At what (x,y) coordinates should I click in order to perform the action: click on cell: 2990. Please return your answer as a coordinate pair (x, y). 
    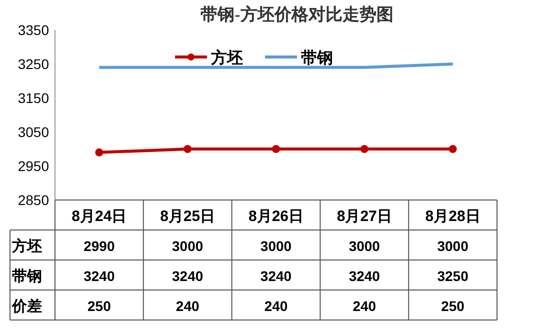
    Looking at the image, I should click on (99, 246).